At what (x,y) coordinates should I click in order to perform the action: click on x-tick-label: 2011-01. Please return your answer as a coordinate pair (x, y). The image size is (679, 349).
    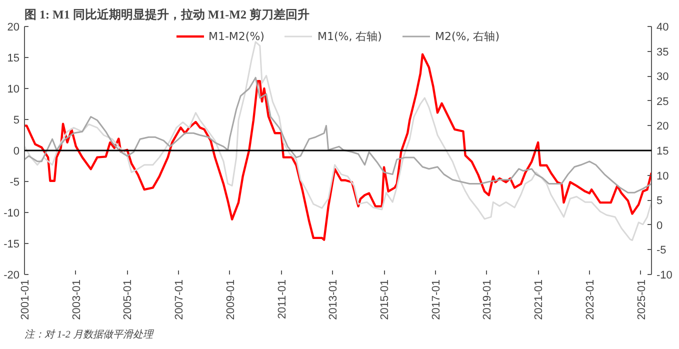
    Looking at the image, I should click on (282, 299).